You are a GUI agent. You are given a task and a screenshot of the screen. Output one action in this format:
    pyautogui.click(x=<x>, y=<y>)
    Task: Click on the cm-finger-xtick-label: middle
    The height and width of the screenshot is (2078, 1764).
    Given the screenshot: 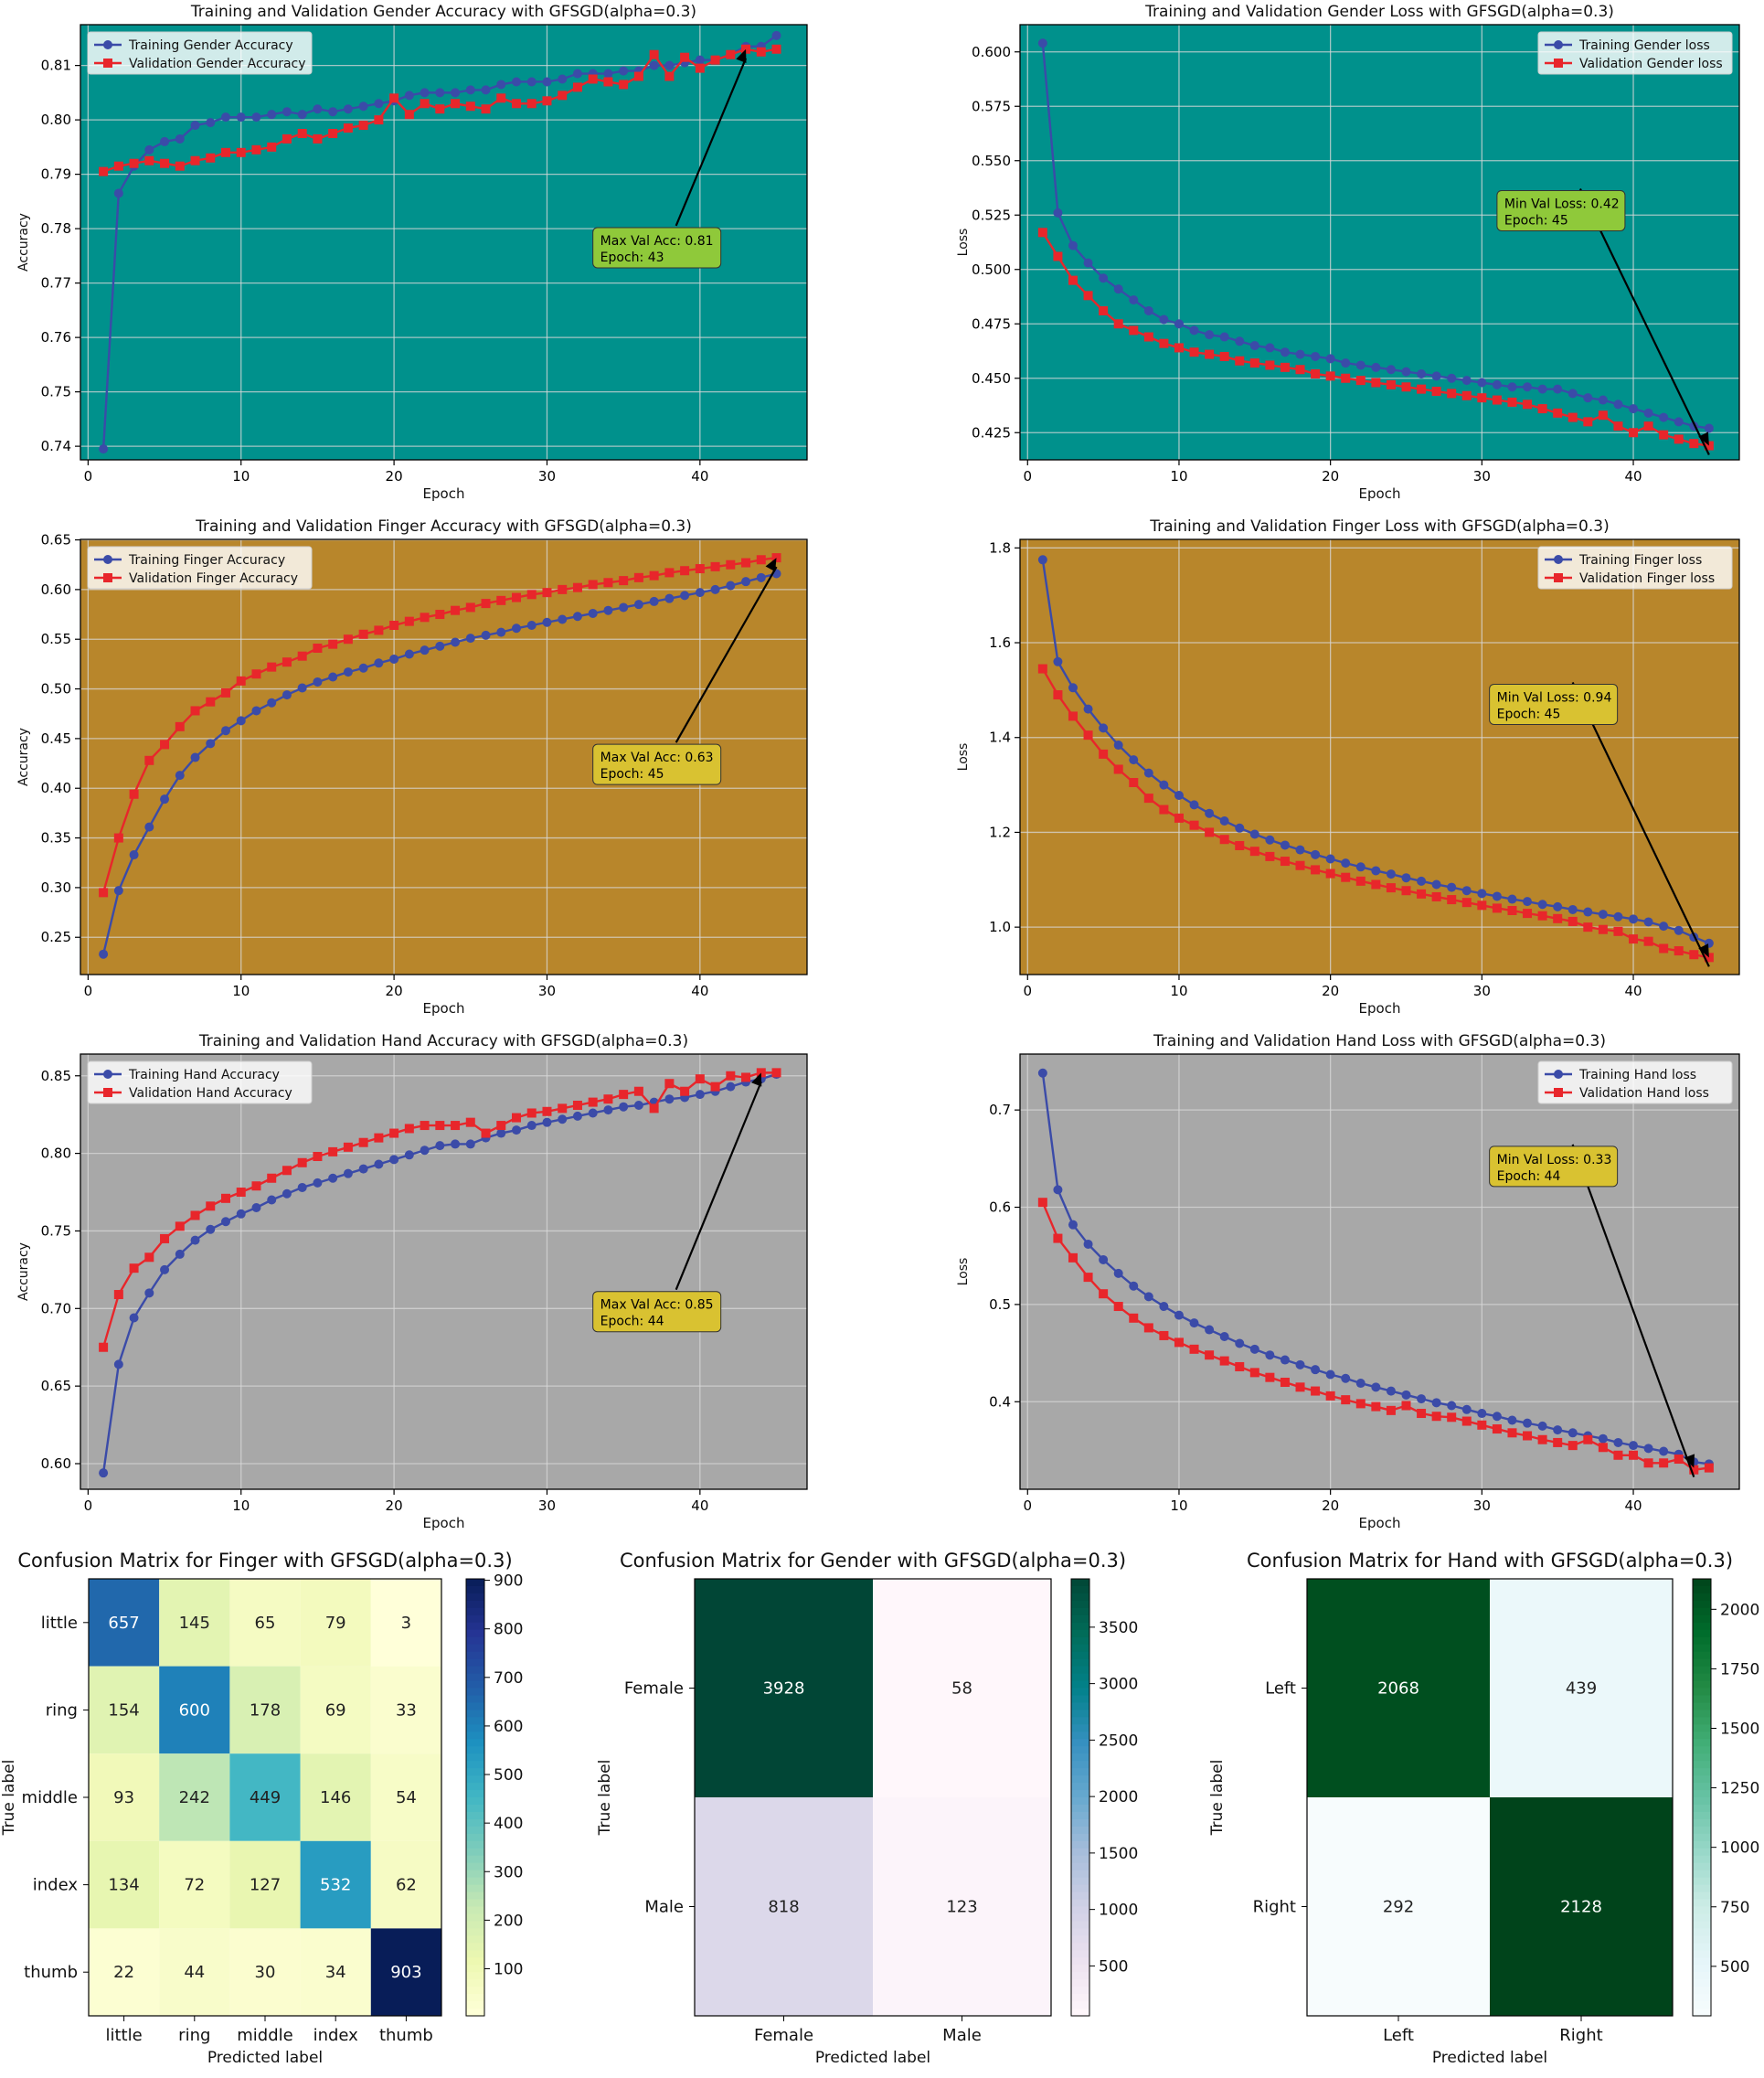 What is the action you would take?
    pyautogui.click(x=264, y=2035)
    